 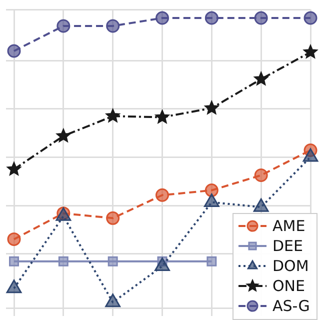 What do you see at coordinates (288, 245) in the screenshot?
I see `legend-label: DEE` at bounding box center [288, 245].